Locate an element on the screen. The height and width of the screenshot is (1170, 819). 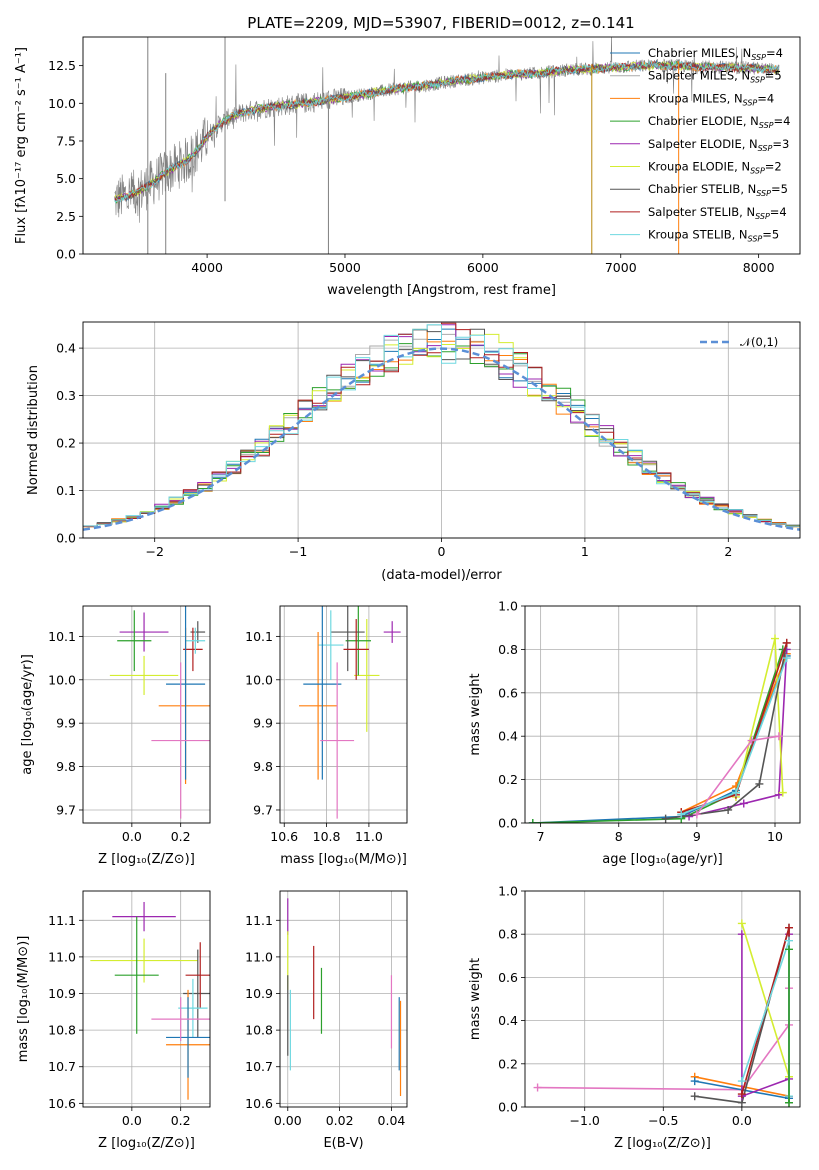
x-axis-label: mass [log₁₀(M/M⊙)] is located at coordinates (343, 859).